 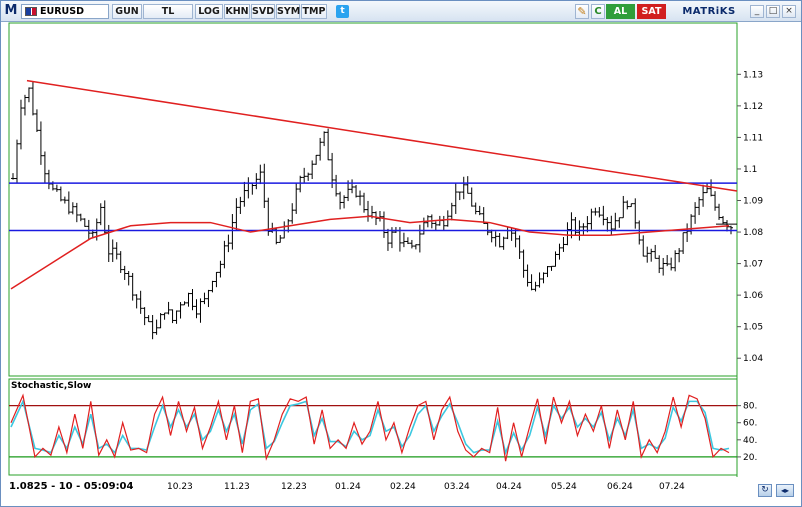 I want to click on price-y-tick-label: 1.13, so click(x=753, y=75).